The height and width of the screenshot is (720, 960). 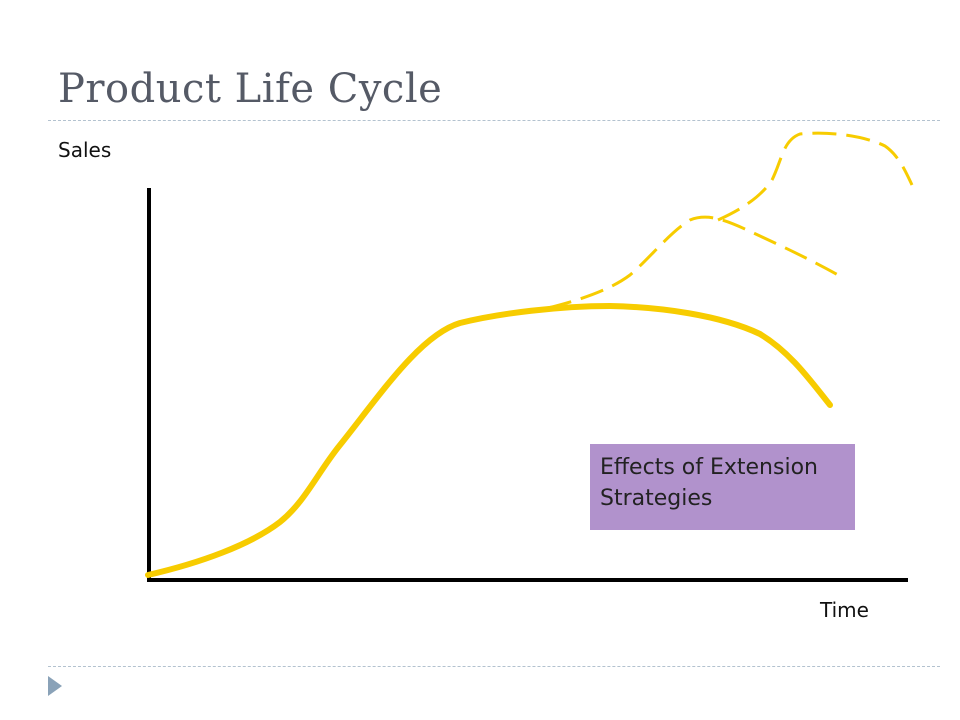 I want to click on triangle-bullet-icon, so click(x=55, y=686).